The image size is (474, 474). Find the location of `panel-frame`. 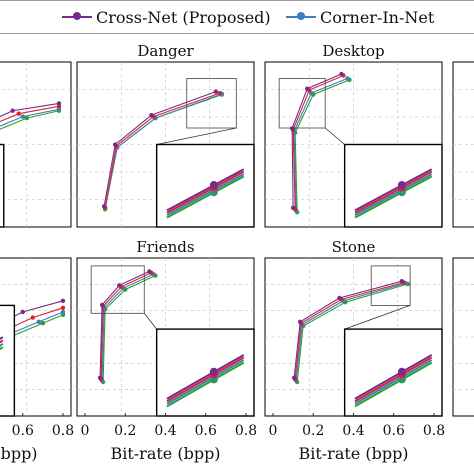

panel-frame is located at coordinates (463, 144).